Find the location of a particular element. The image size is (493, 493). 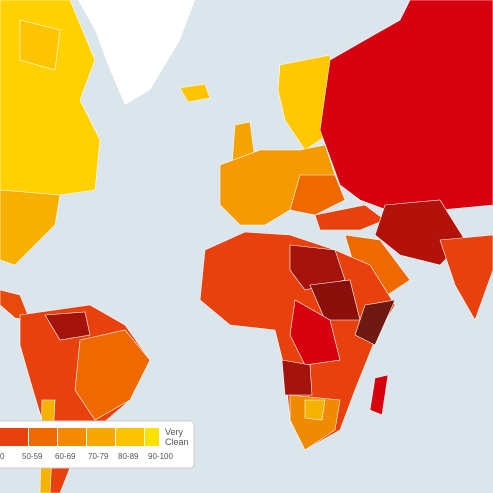

greenland is located at coordinates (136, 52).